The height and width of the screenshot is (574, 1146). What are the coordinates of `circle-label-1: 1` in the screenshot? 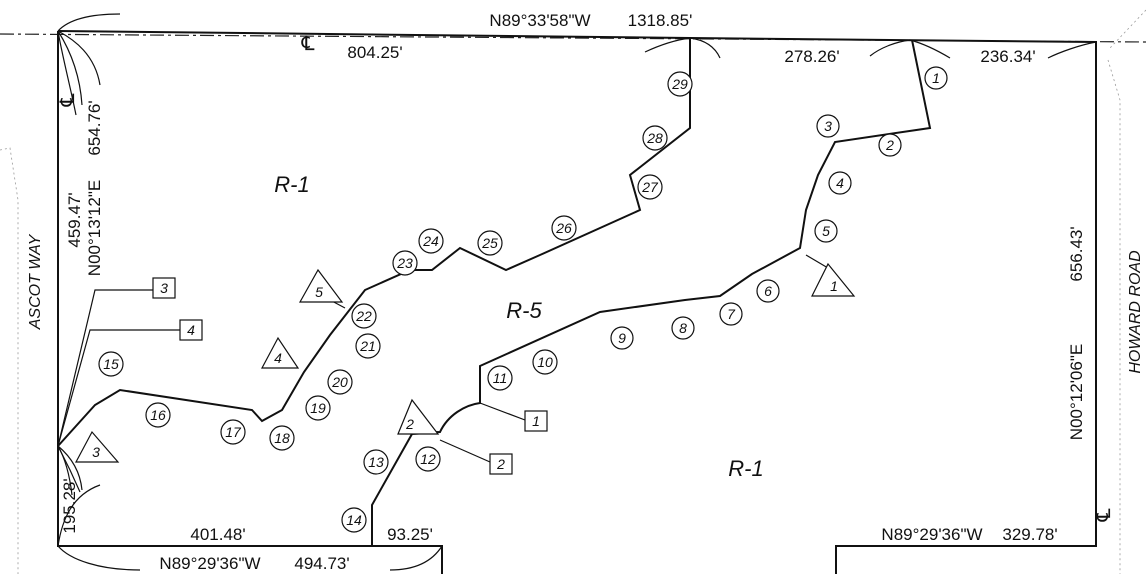 It's located at (936, 78).